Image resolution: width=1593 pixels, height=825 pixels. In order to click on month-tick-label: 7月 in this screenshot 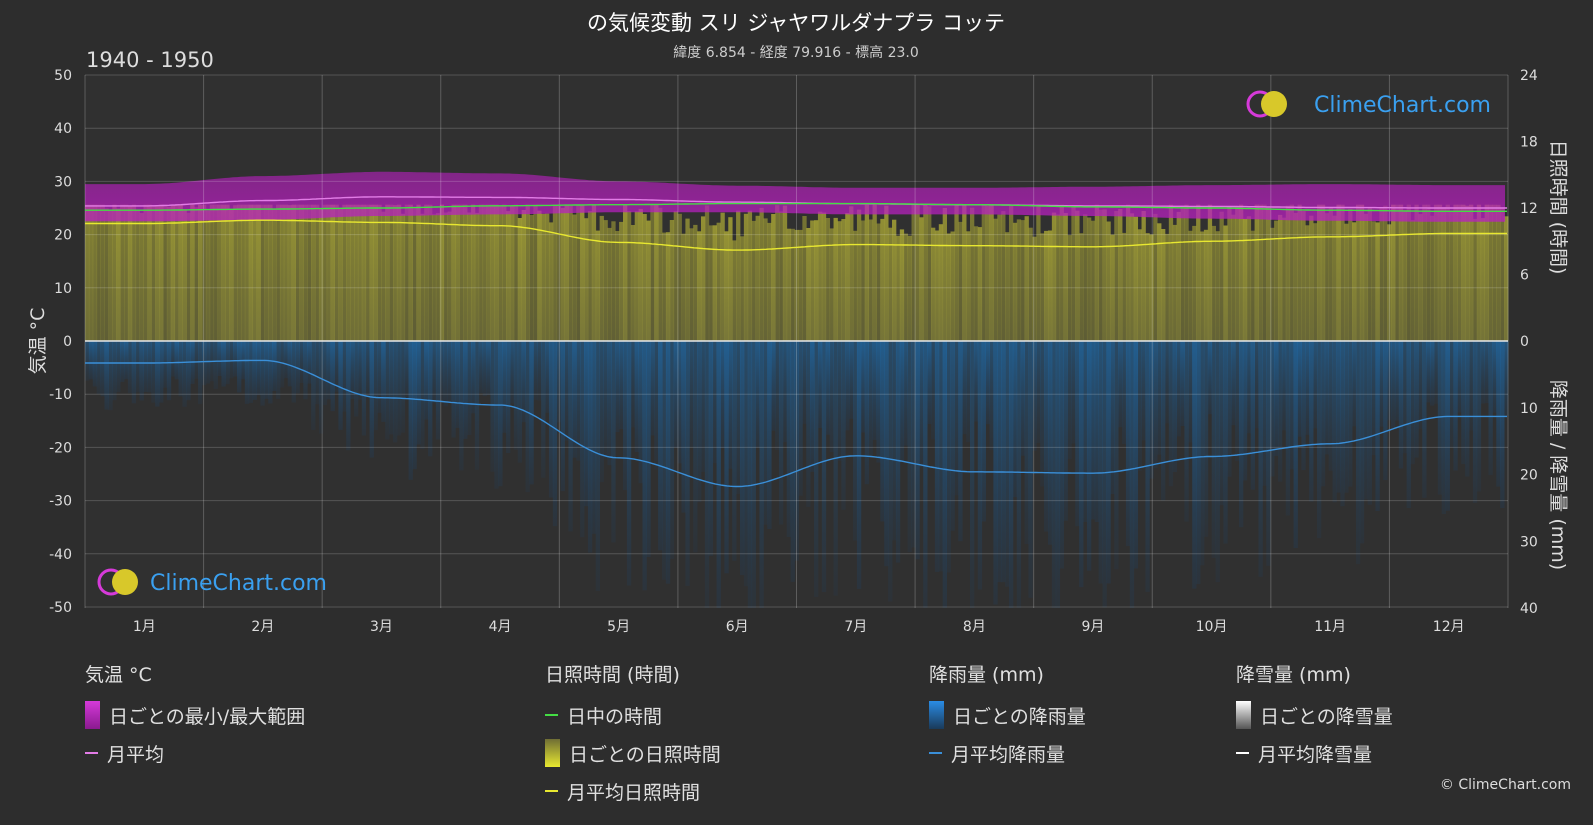, I will do `click(855, 627)`.